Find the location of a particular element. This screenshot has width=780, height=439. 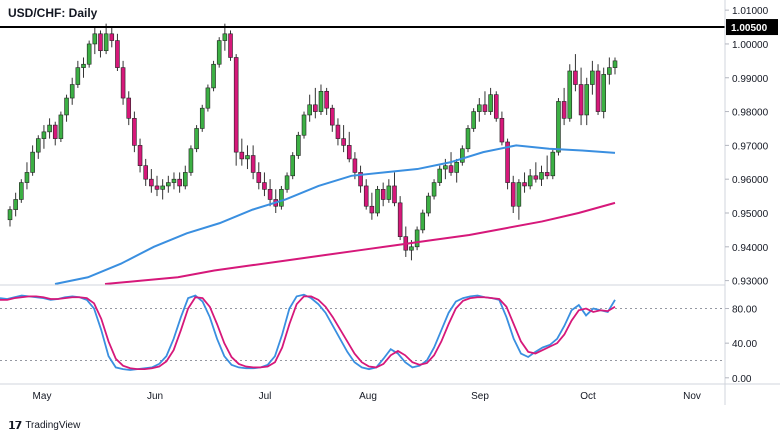

time-tick-label: Nov is located at coordinates (692, 396).